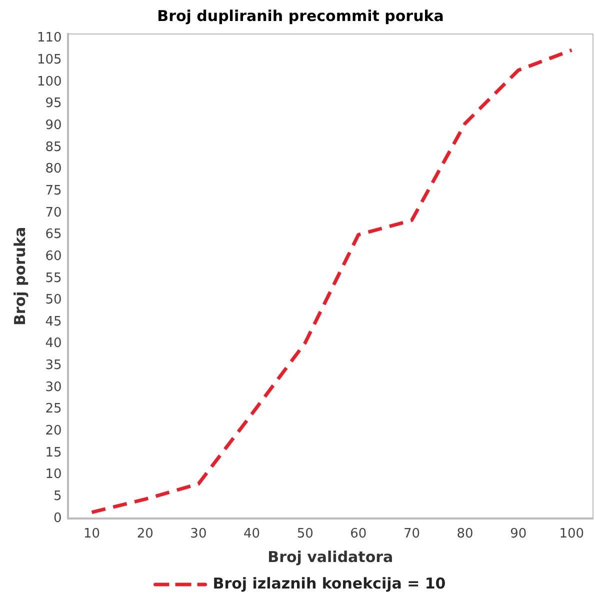 The image size is (595, 606). What do you see at coordinates (53, 409) in the screenshot?
I see `y-tick-label: 25` at bounding box center [53, 409].